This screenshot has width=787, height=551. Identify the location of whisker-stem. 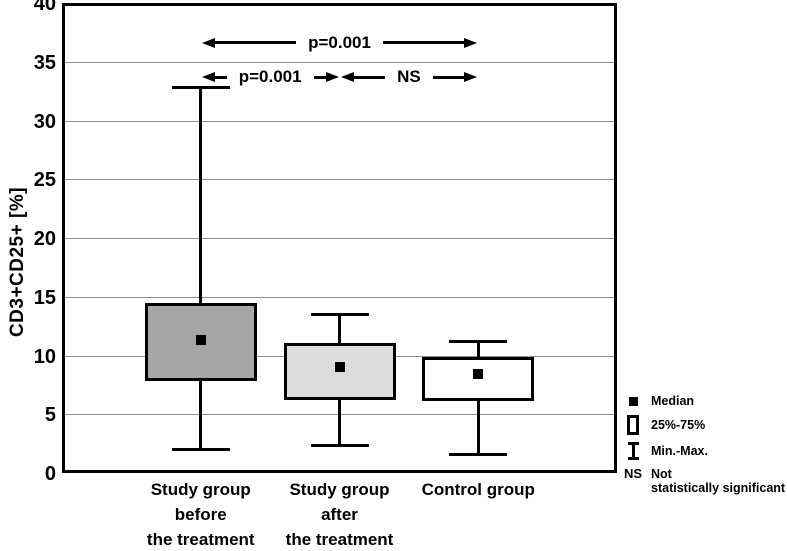
(633, 451).